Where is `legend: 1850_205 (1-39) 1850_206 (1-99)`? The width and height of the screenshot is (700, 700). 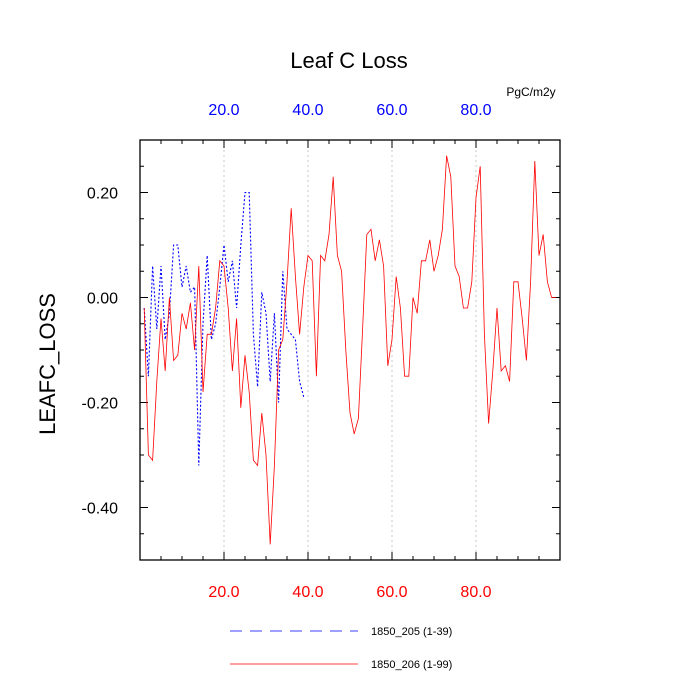 legend: 1850_205 (1-39) 1850_206 (1-99) is located at coordinates (341, 648).